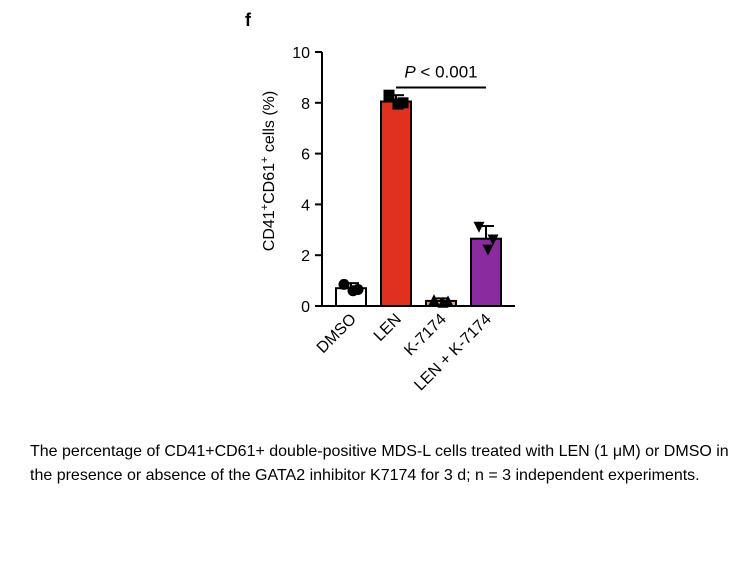  Describe the element at coordinates (305, 205) in the screenshot. I see `y-tick-label: 4` at that location.